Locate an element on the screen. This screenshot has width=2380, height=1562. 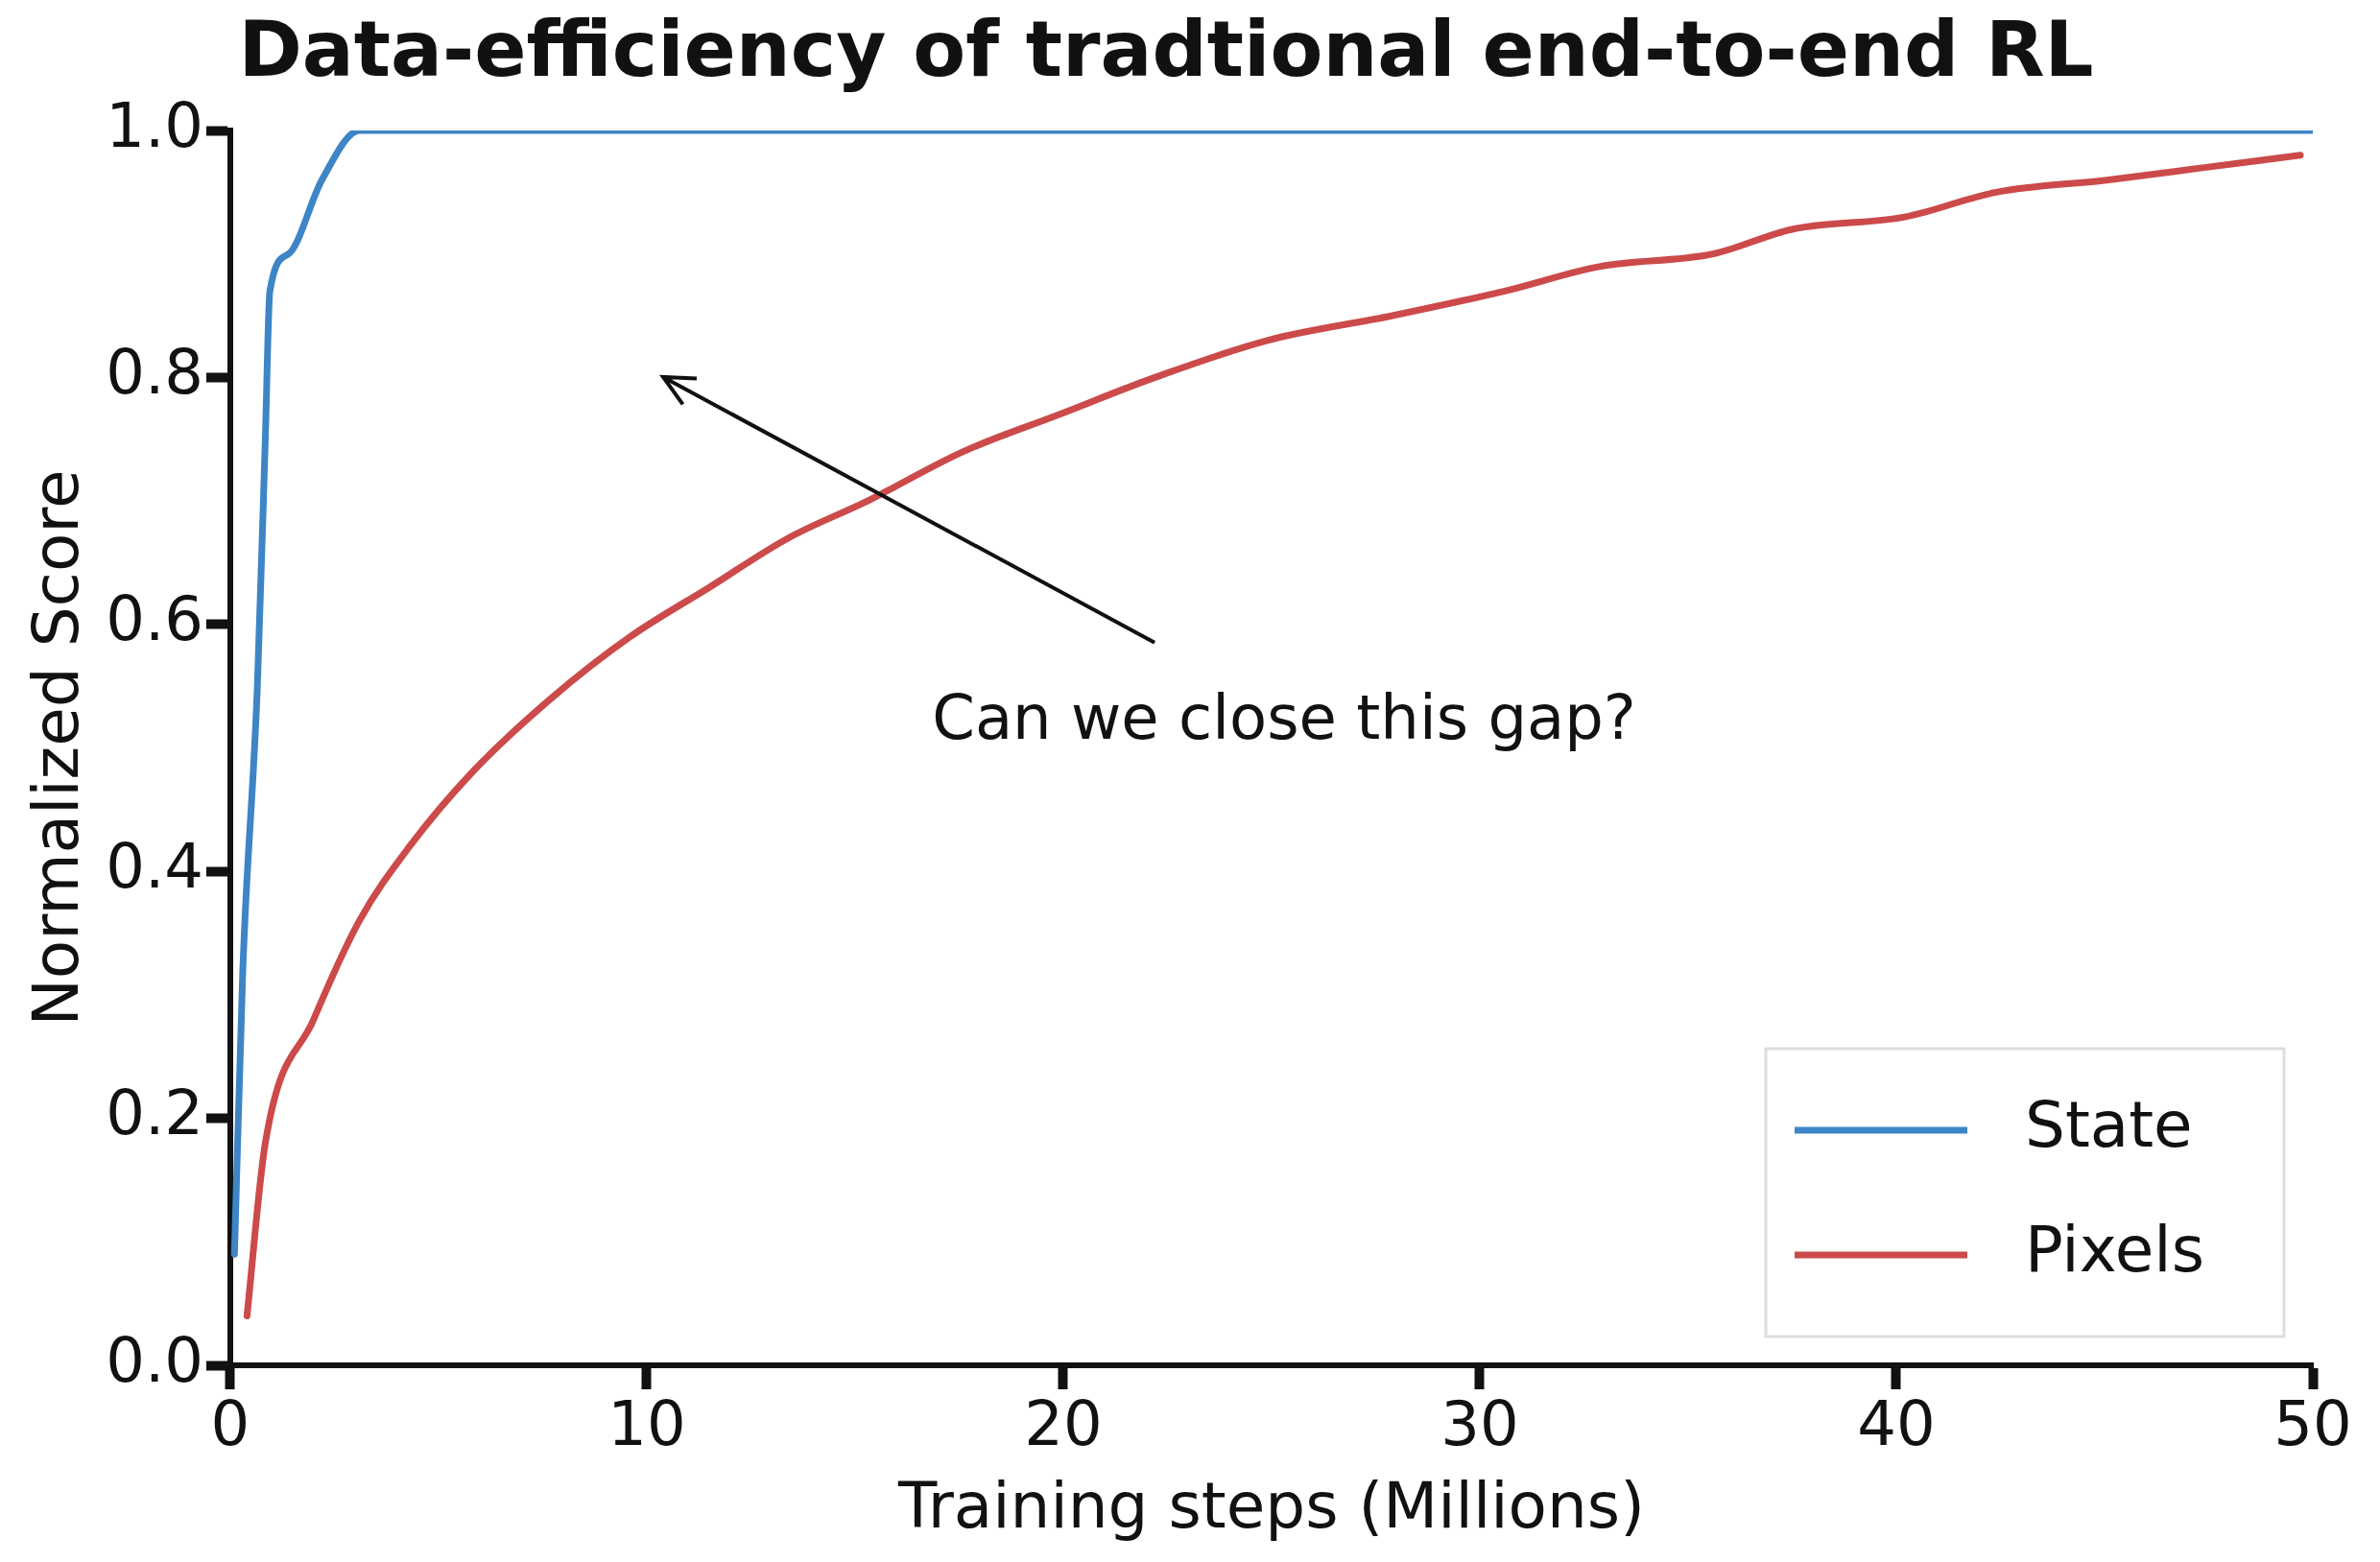
y-tick-label: 1.0 is located at coordinates (154, 125).